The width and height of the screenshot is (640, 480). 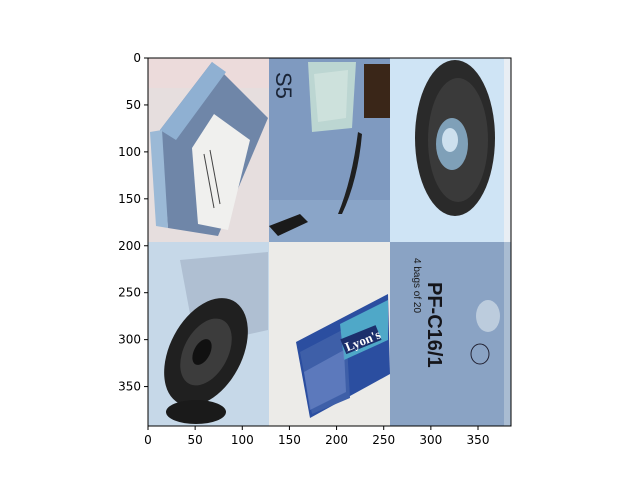 What do you see at coordinates (434, 325) in the screenshot?
I see `tile-text-product-code: PF-C16/1` at bounding box center [434, 325].